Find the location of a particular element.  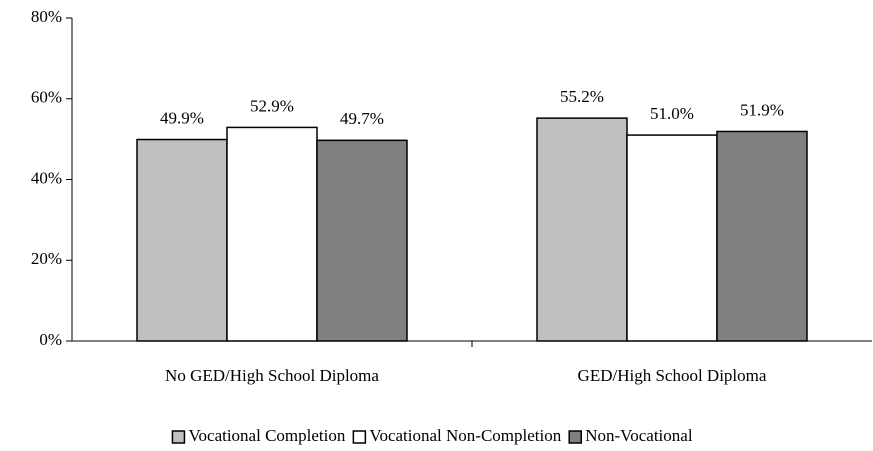

y-tick-label: 40% is located at coordinates (46, 177).